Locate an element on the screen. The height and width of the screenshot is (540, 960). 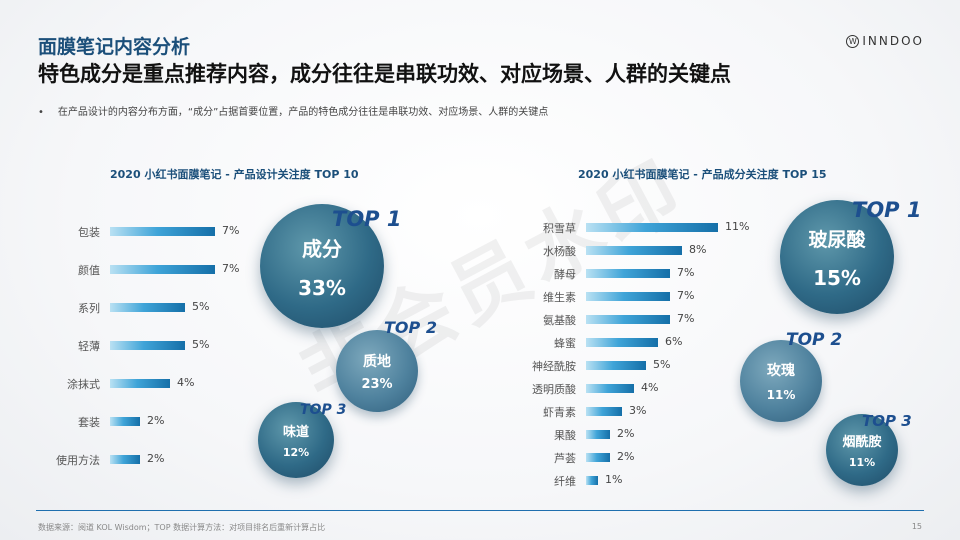
bar-value-label: 11% is located at coordinates (737, 226).